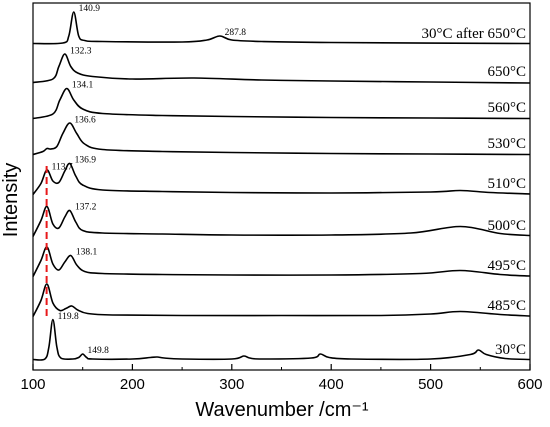 This screenshot has height=427, width=550. What do you see at coordinates (62, 167) in the screenshot?
I see `peak-label-113-7: 113.7` at bounding box center [62, 167].